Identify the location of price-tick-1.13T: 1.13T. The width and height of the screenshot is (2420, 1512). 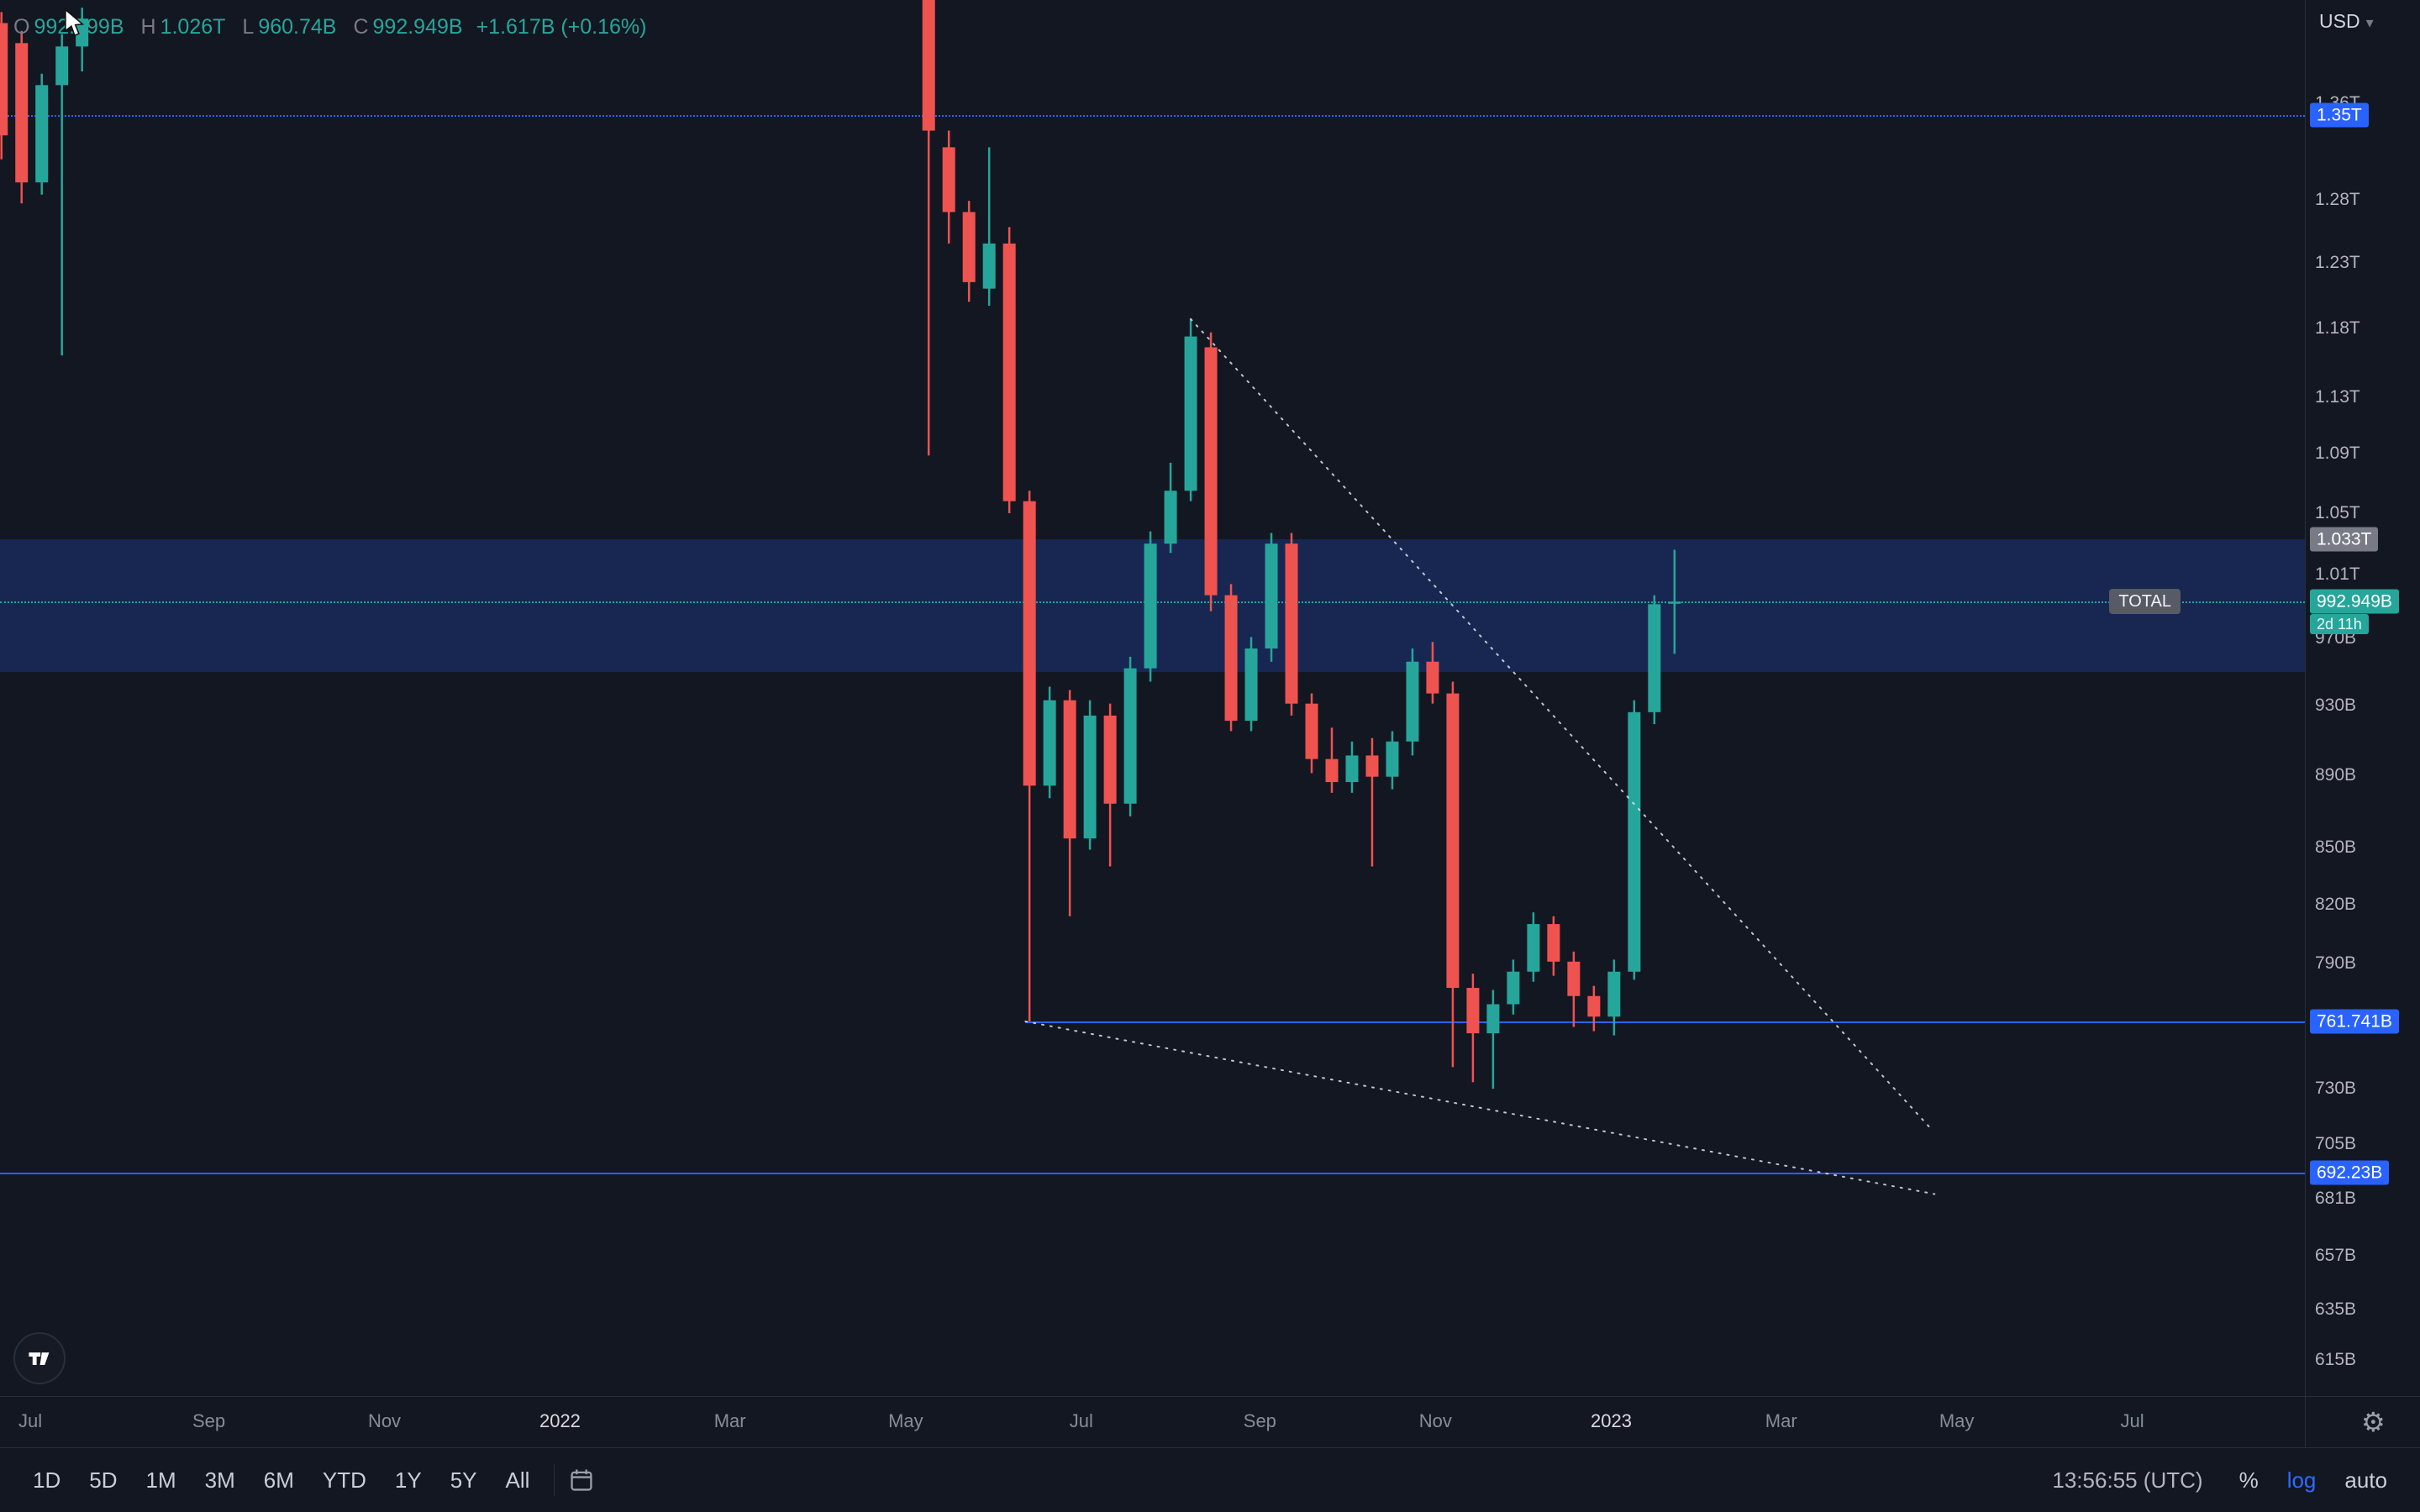
(2337, 396).